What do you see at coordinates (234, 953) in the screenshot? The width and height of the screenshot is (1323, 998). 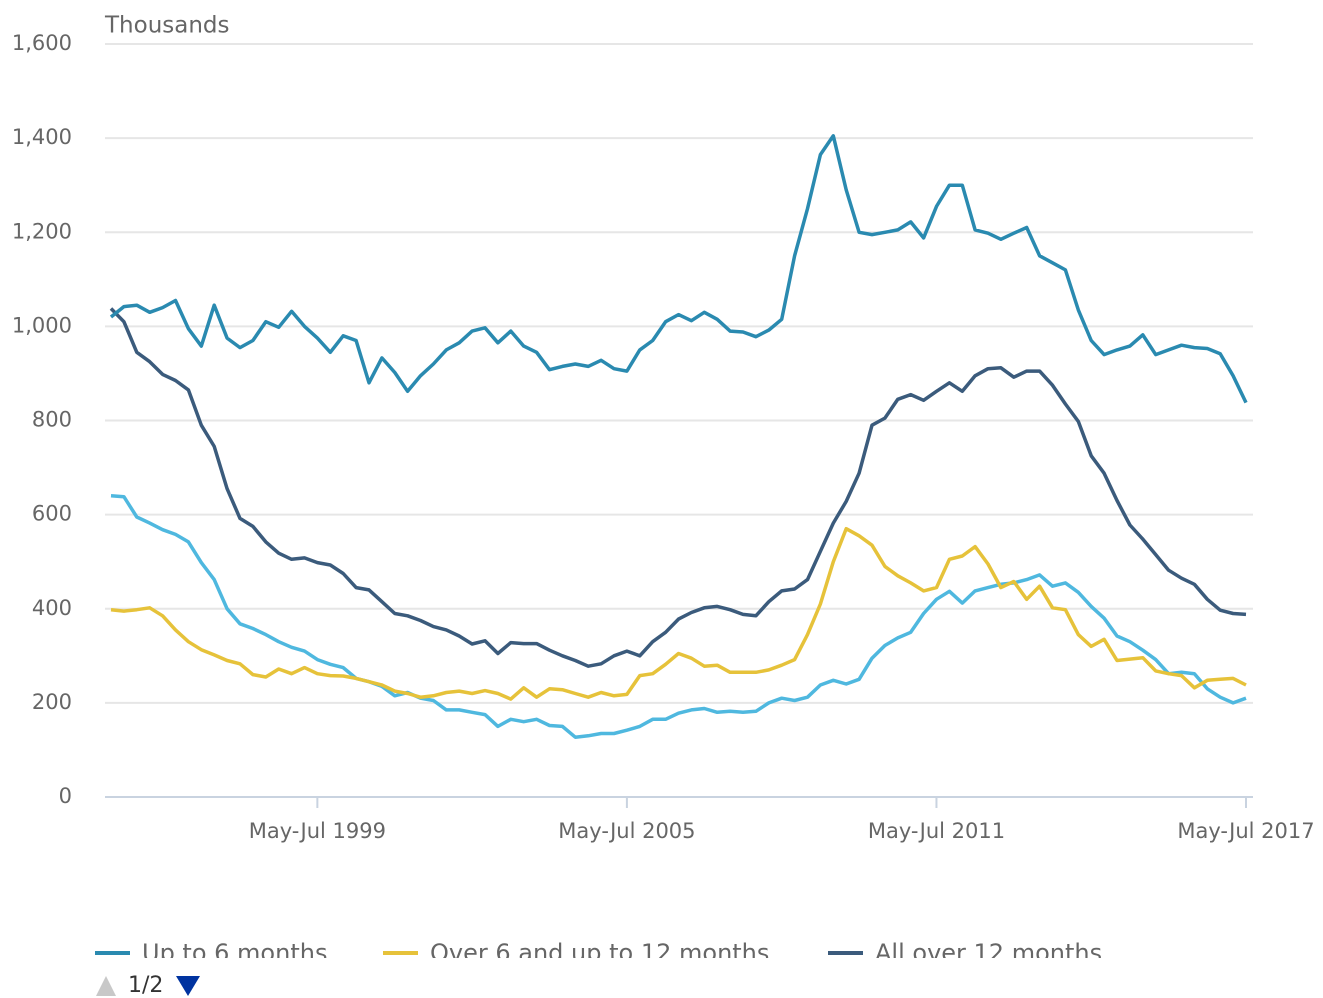 I see `legend-label: Up to 6 months` at bounding box center [234, 953].